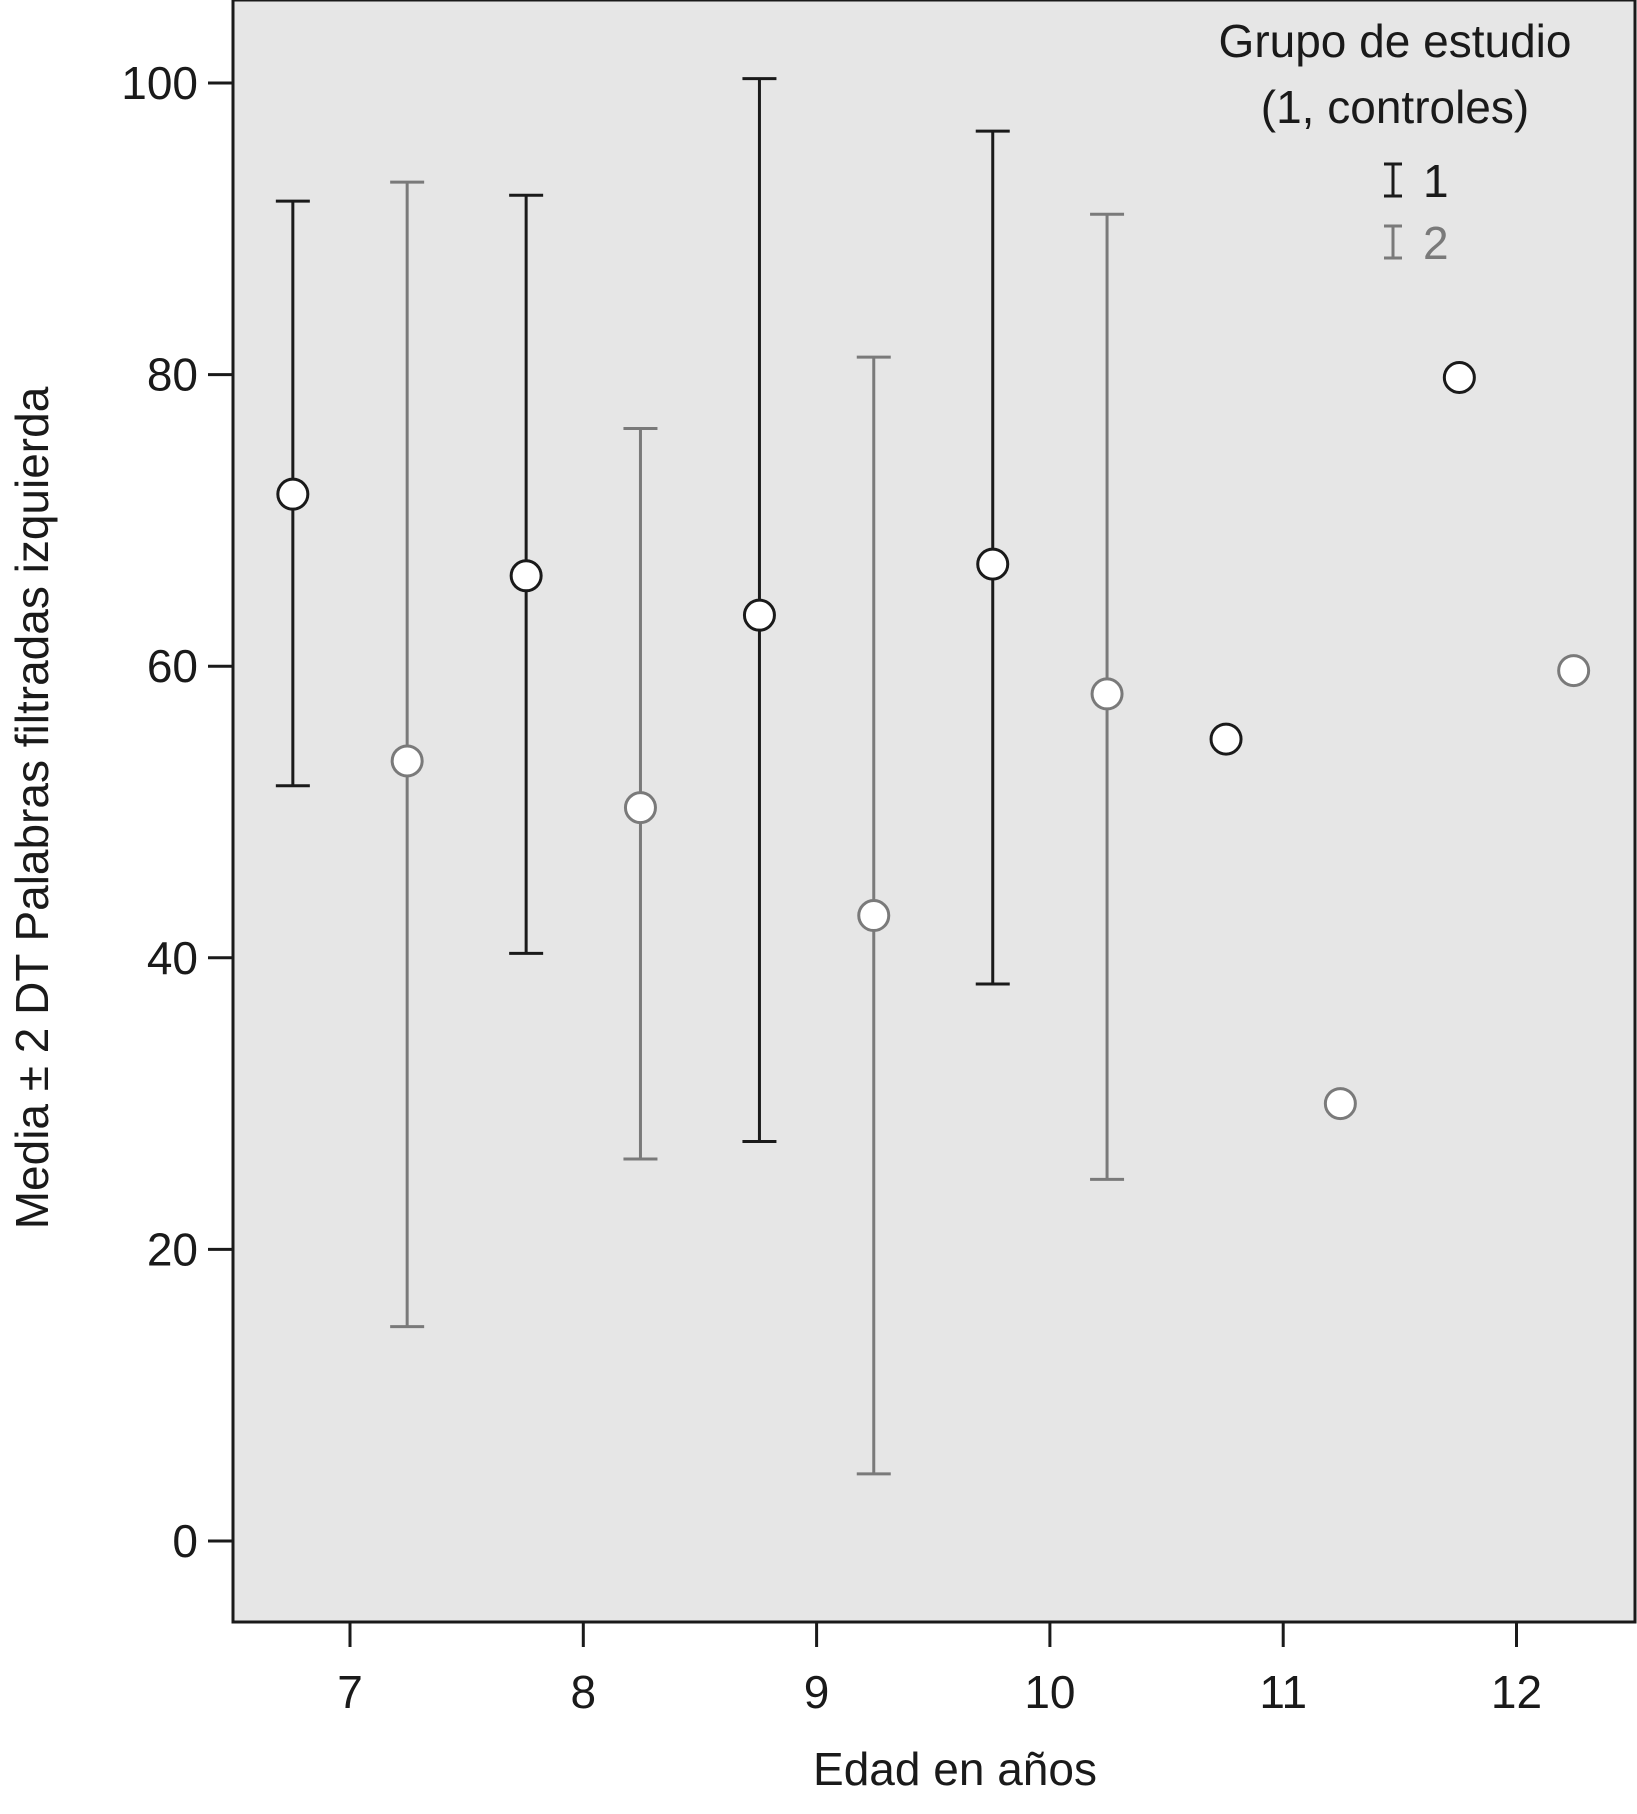  Describe the element at coordinates (1395, 41) in the screenshot. I see `legend-title-line1: Grupo de estudio` at that location.